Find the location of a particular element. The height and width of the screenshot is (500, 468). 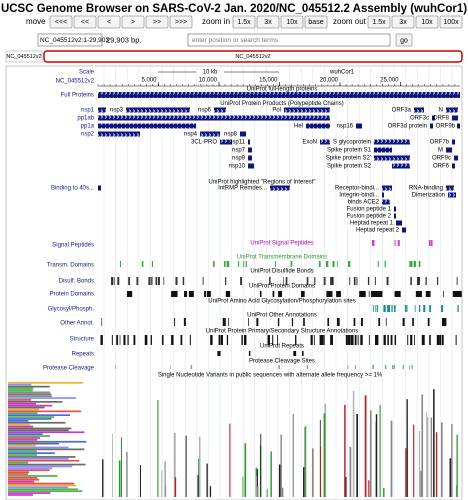

nav-button-label: < is located at coordinates (109, 22).